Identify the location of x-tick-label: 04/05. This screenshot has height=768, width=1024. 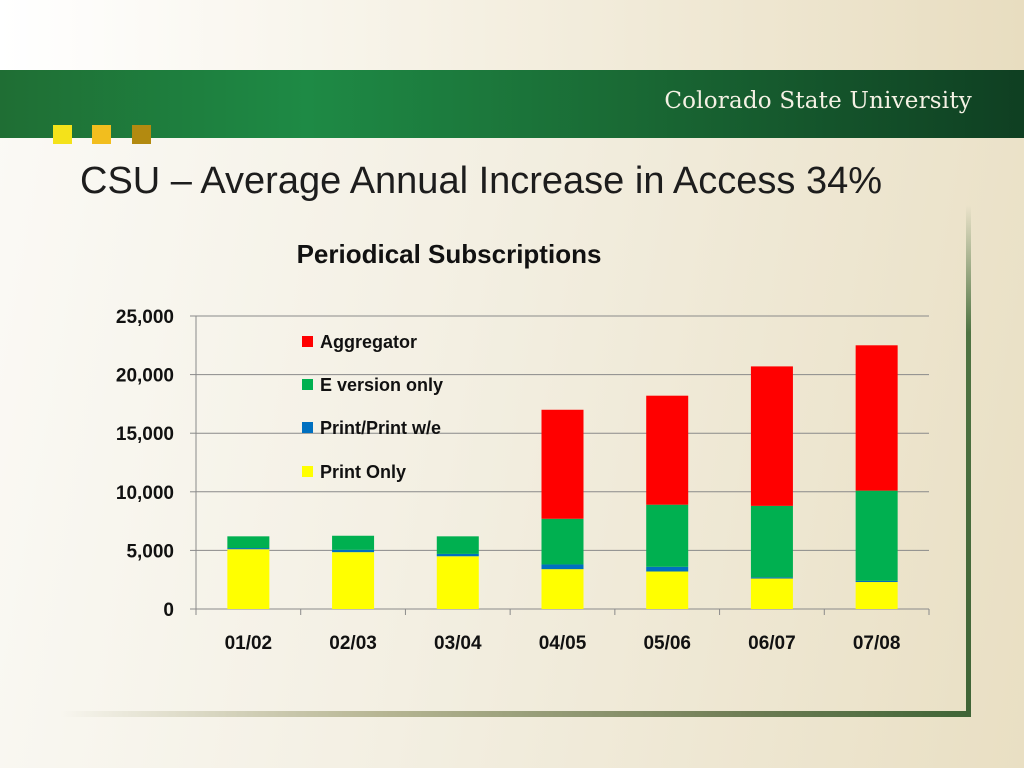
(563, 643).